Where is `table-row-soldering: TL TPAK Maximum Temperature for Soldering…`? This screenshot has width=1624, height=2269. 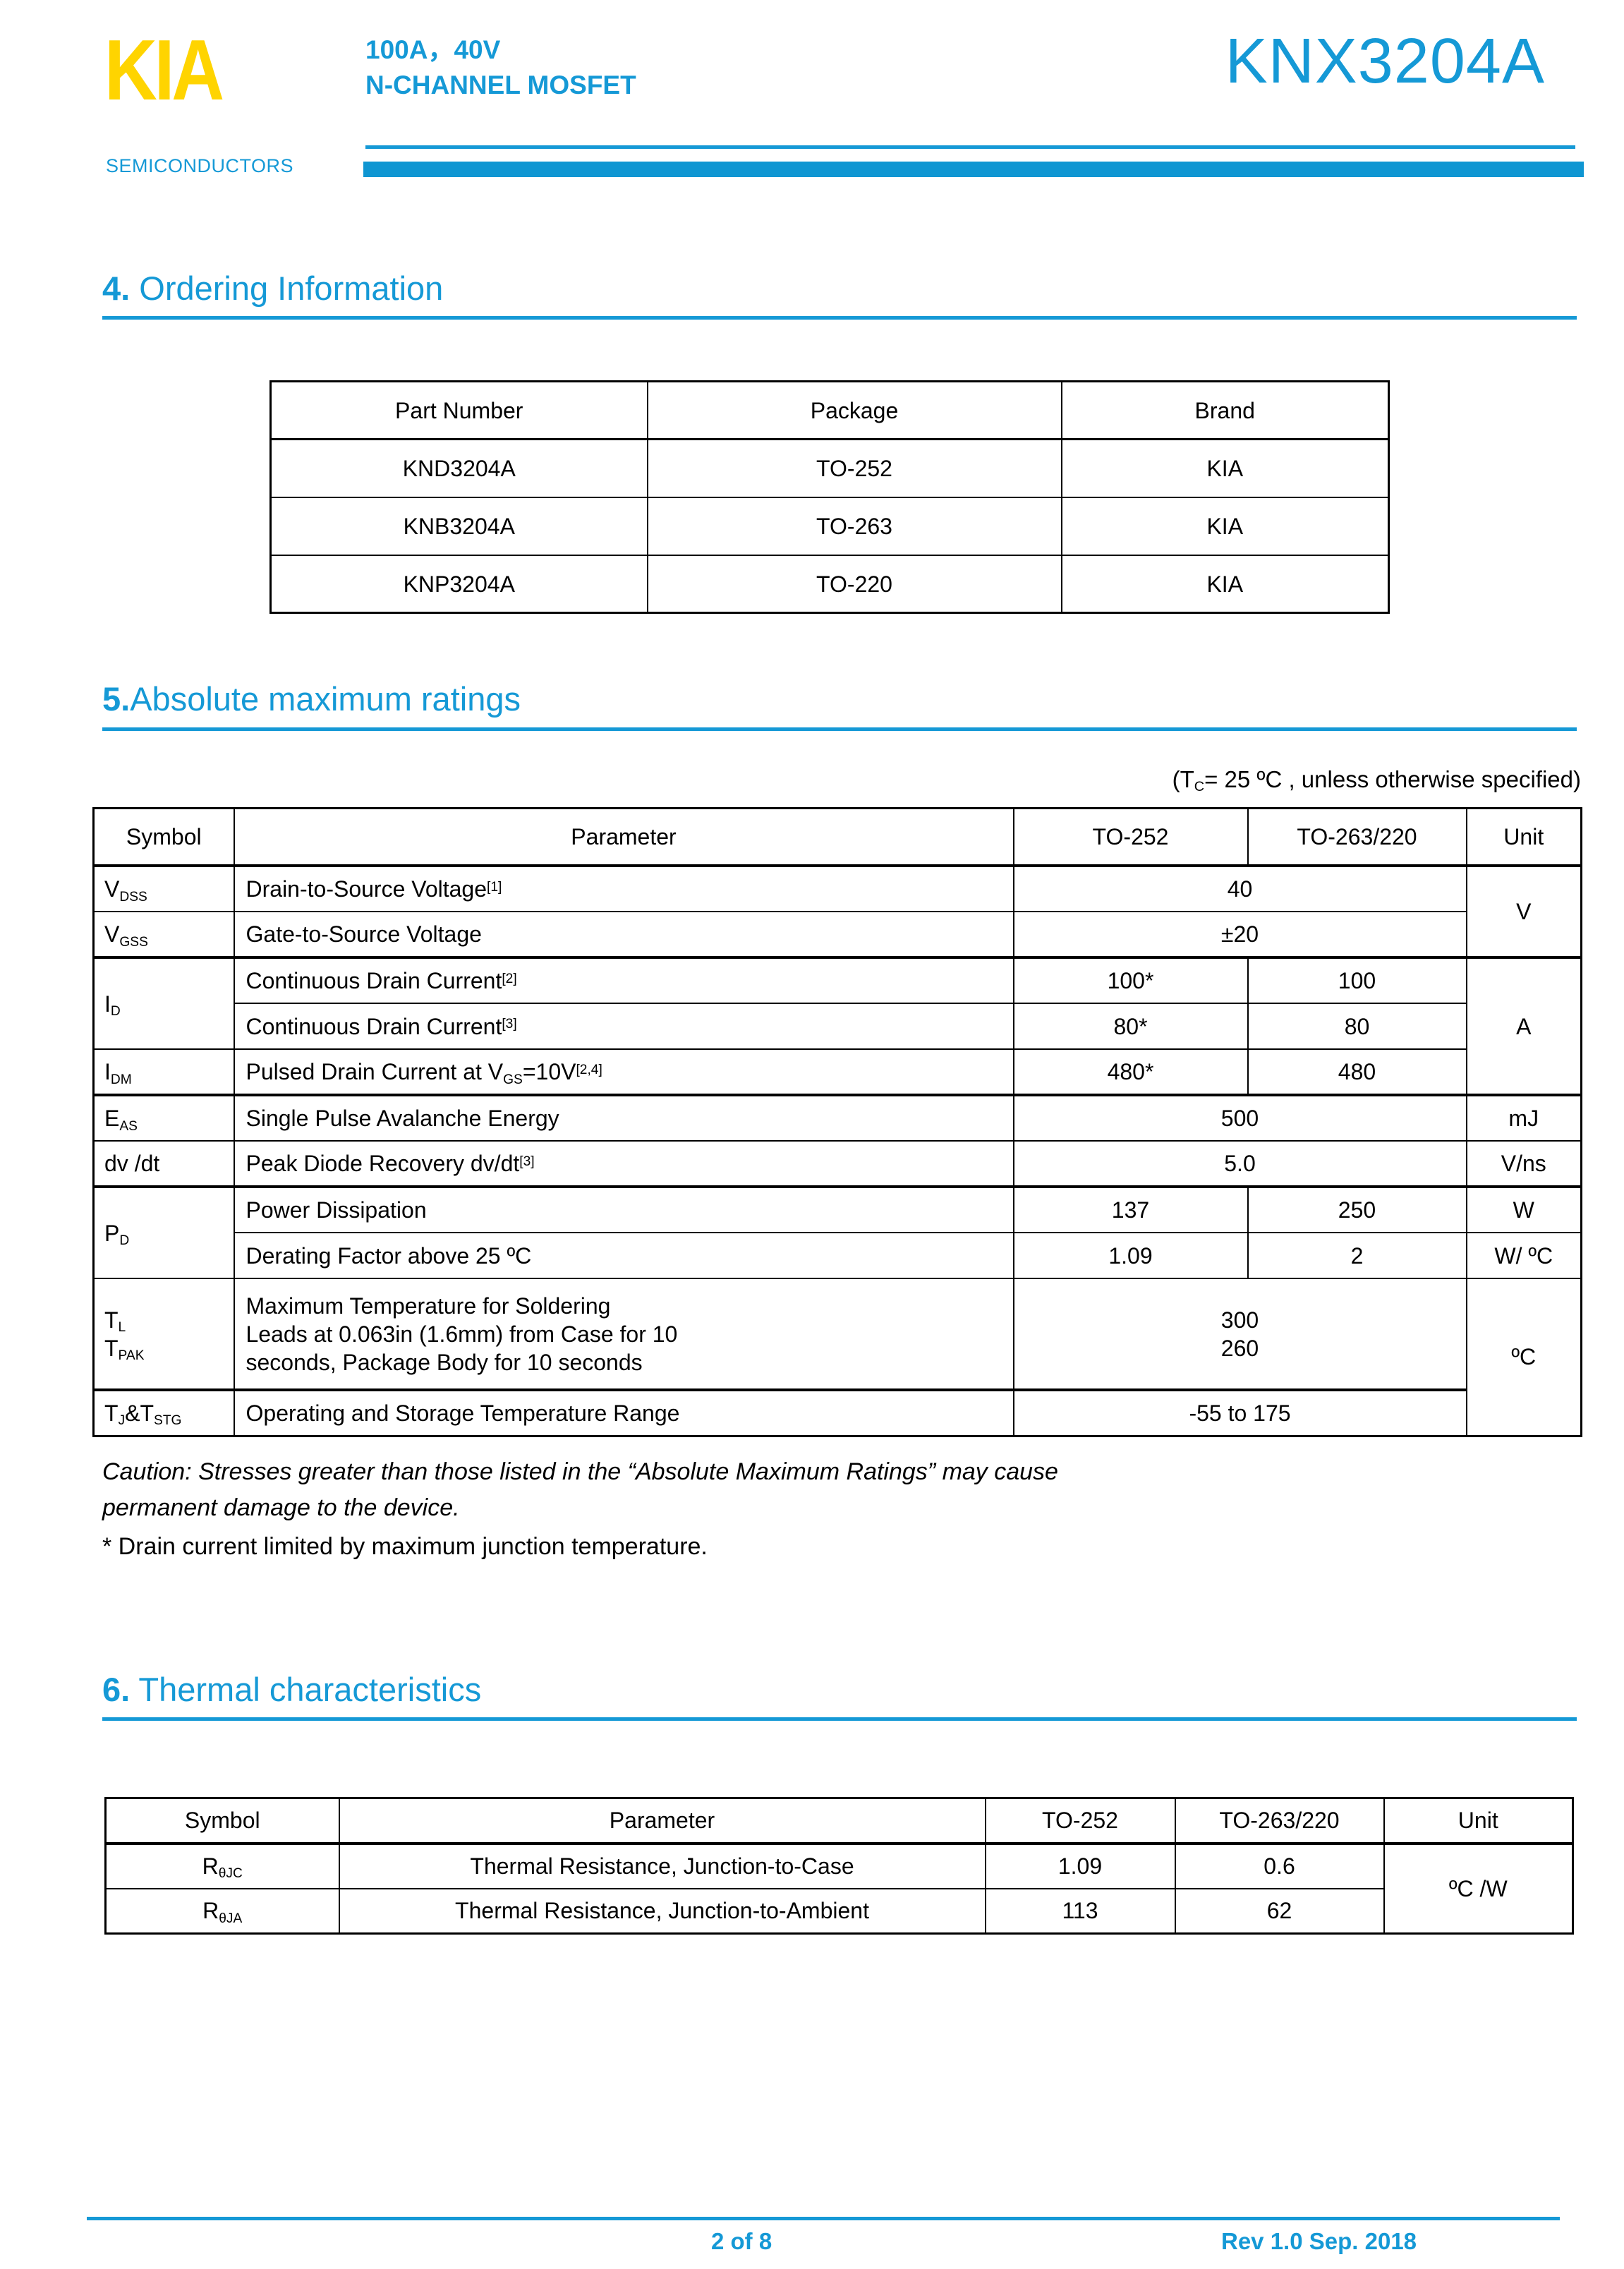 table-row-soldering: TL TPAK Maximum Temperature for Soldering… is located at coordinates (837, 1357).